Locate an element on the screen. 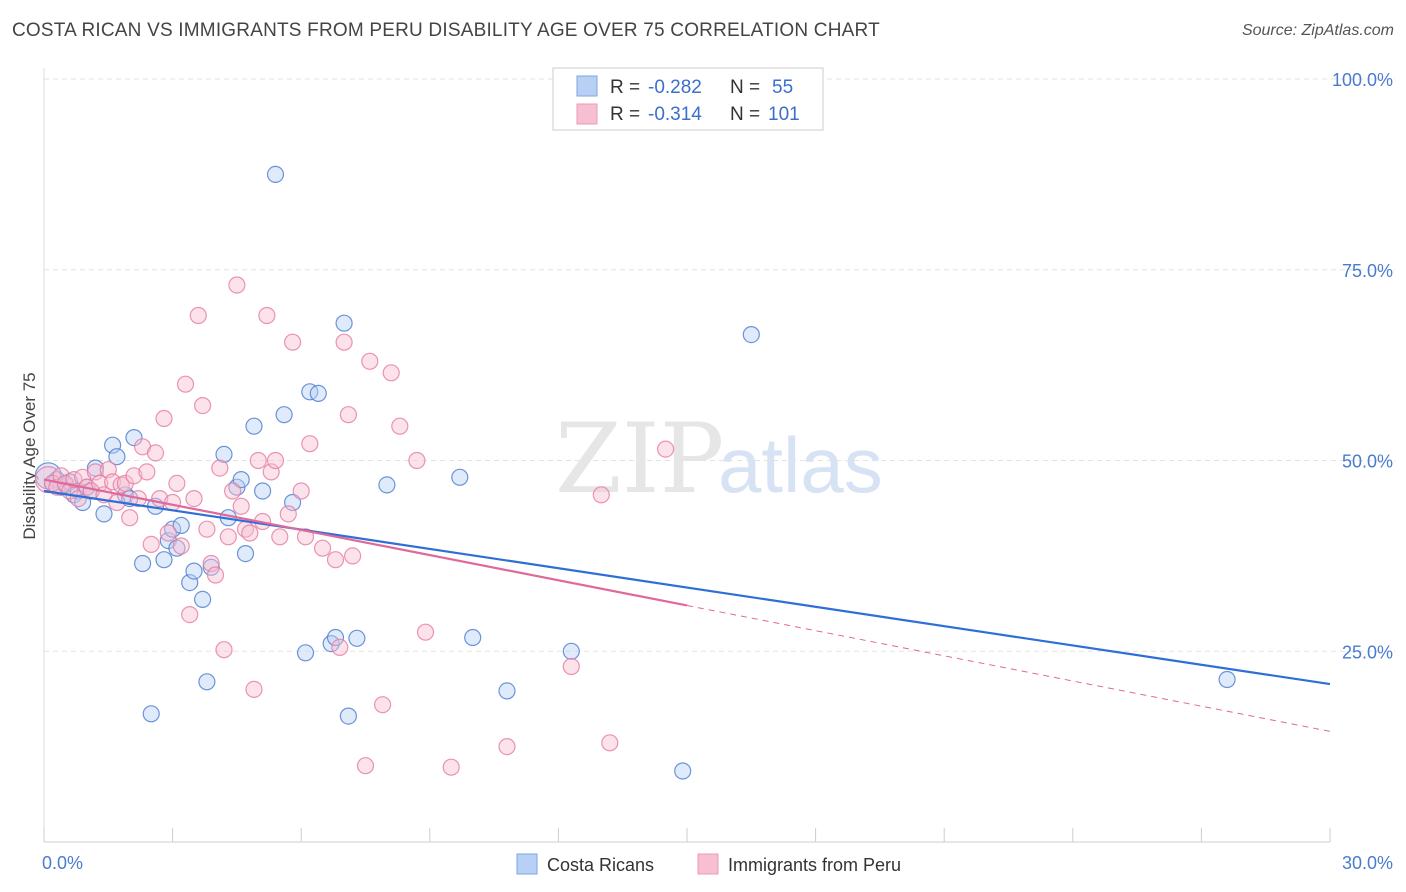 This screenshot has height=892, width=1406. legend-swatch-blue is located at coordinates (587, 86).